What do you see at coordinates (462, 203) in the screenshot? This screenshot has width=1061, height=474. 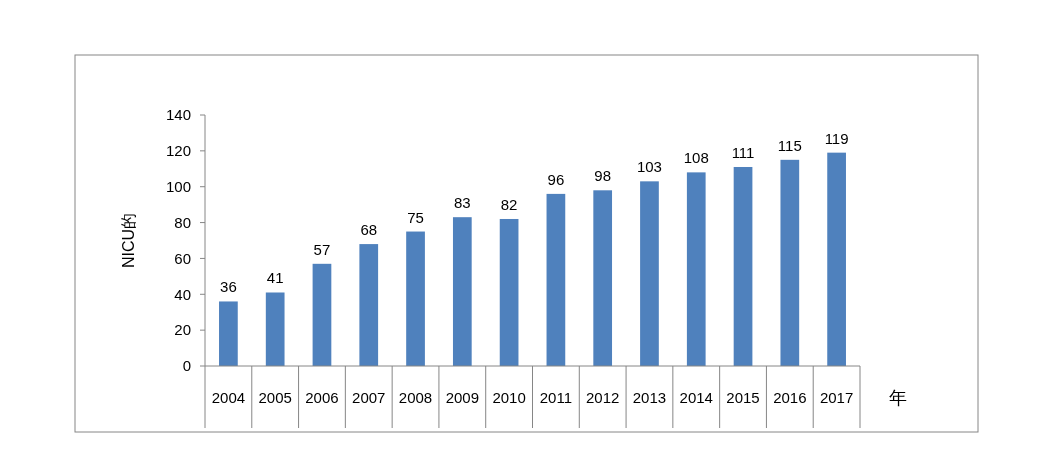 I see `data-label: 83` at bounding box center [462, 203].